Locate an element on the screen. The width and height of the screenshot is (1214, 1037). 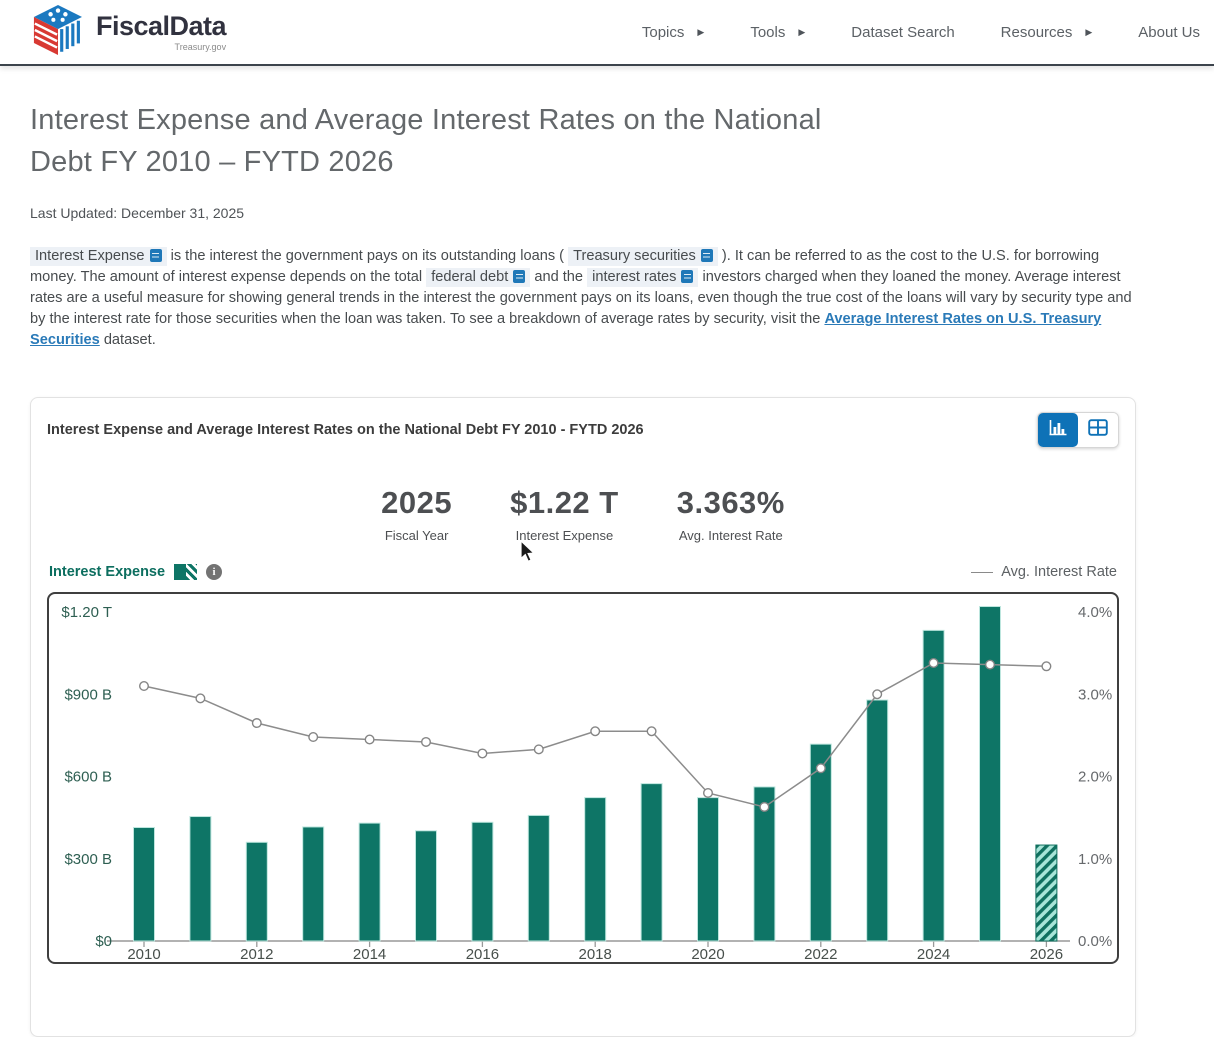
legend-interest-expense: Interest Expense i is located at coordinates (136, 572).